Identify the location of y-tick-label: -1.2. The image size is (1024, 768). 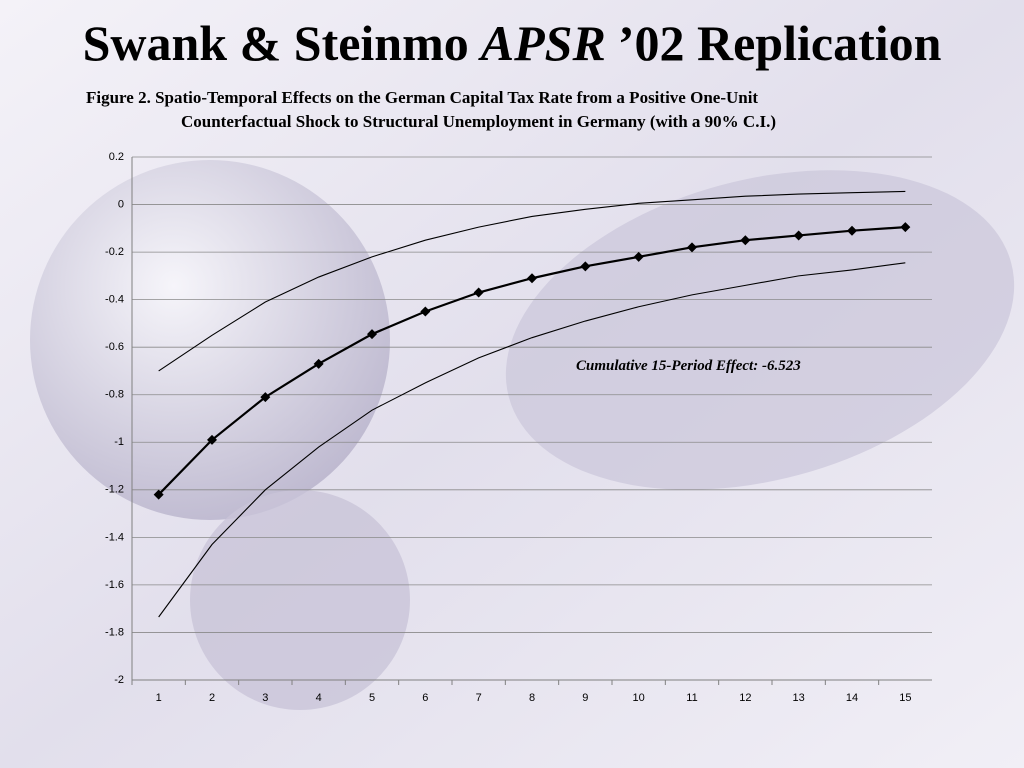
(114, 490).